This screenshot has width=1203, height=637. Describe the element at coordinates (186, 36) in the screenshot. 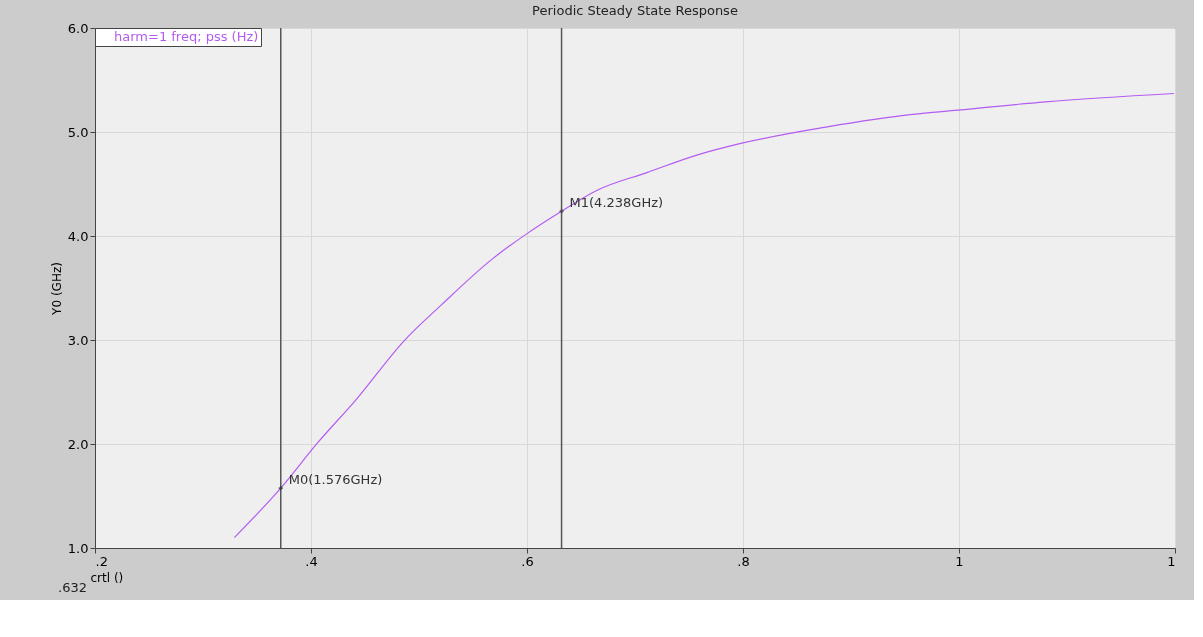

I see `text: harm=1 freq; pss (Hz)` at that location.